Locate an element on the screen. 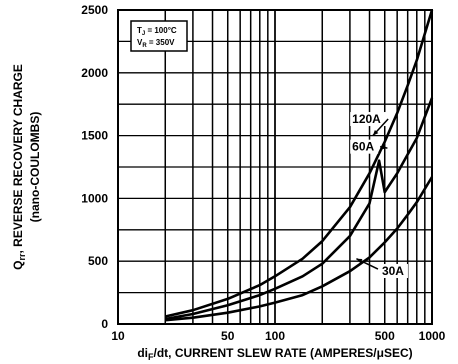  annotation-layer: 120A 60A 30A is located at coordinates (379, 195).